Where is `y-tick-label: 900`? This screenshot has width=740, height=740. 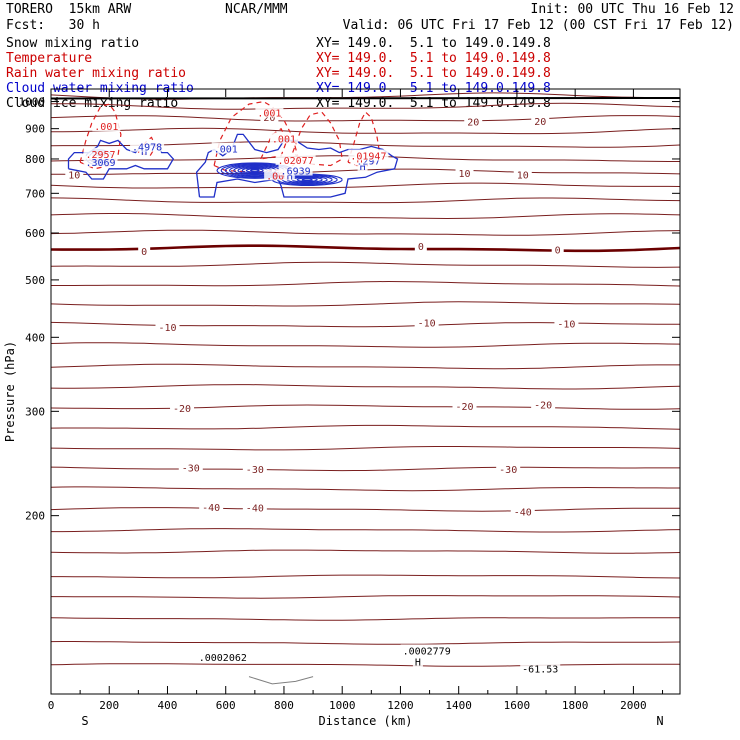 y-tick-label: 900 is located at coordinates (35, 129).